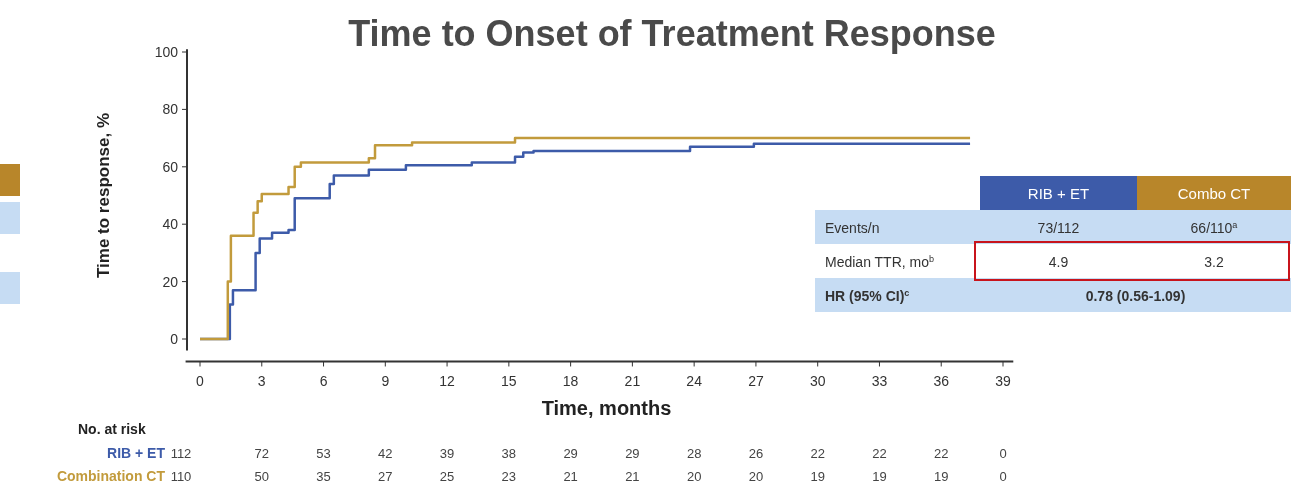 The image size is (1291, 486). Describe the element at coordinates (181, 476) in the screenshot. I see `text: 110` at that location.